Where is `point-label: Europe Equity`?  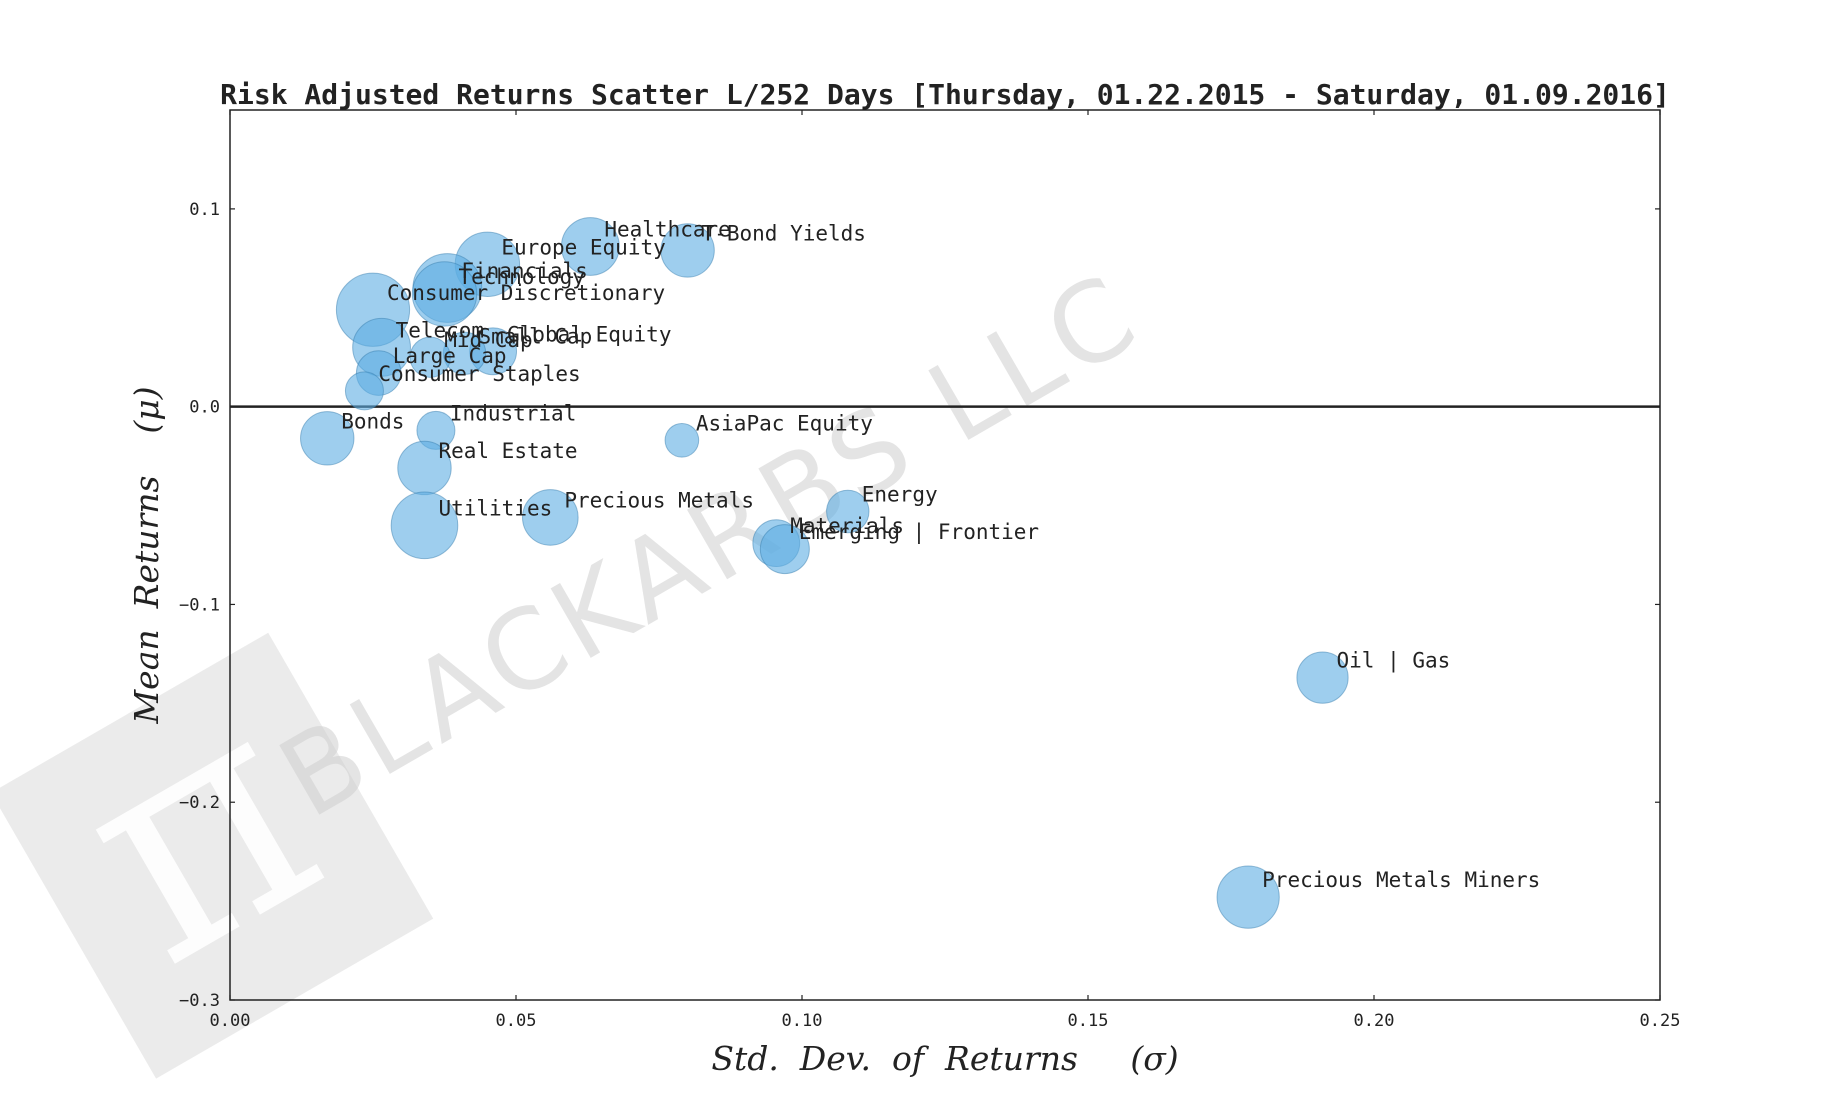 point-label: Europe Equity is located at coordinates (583, 247).